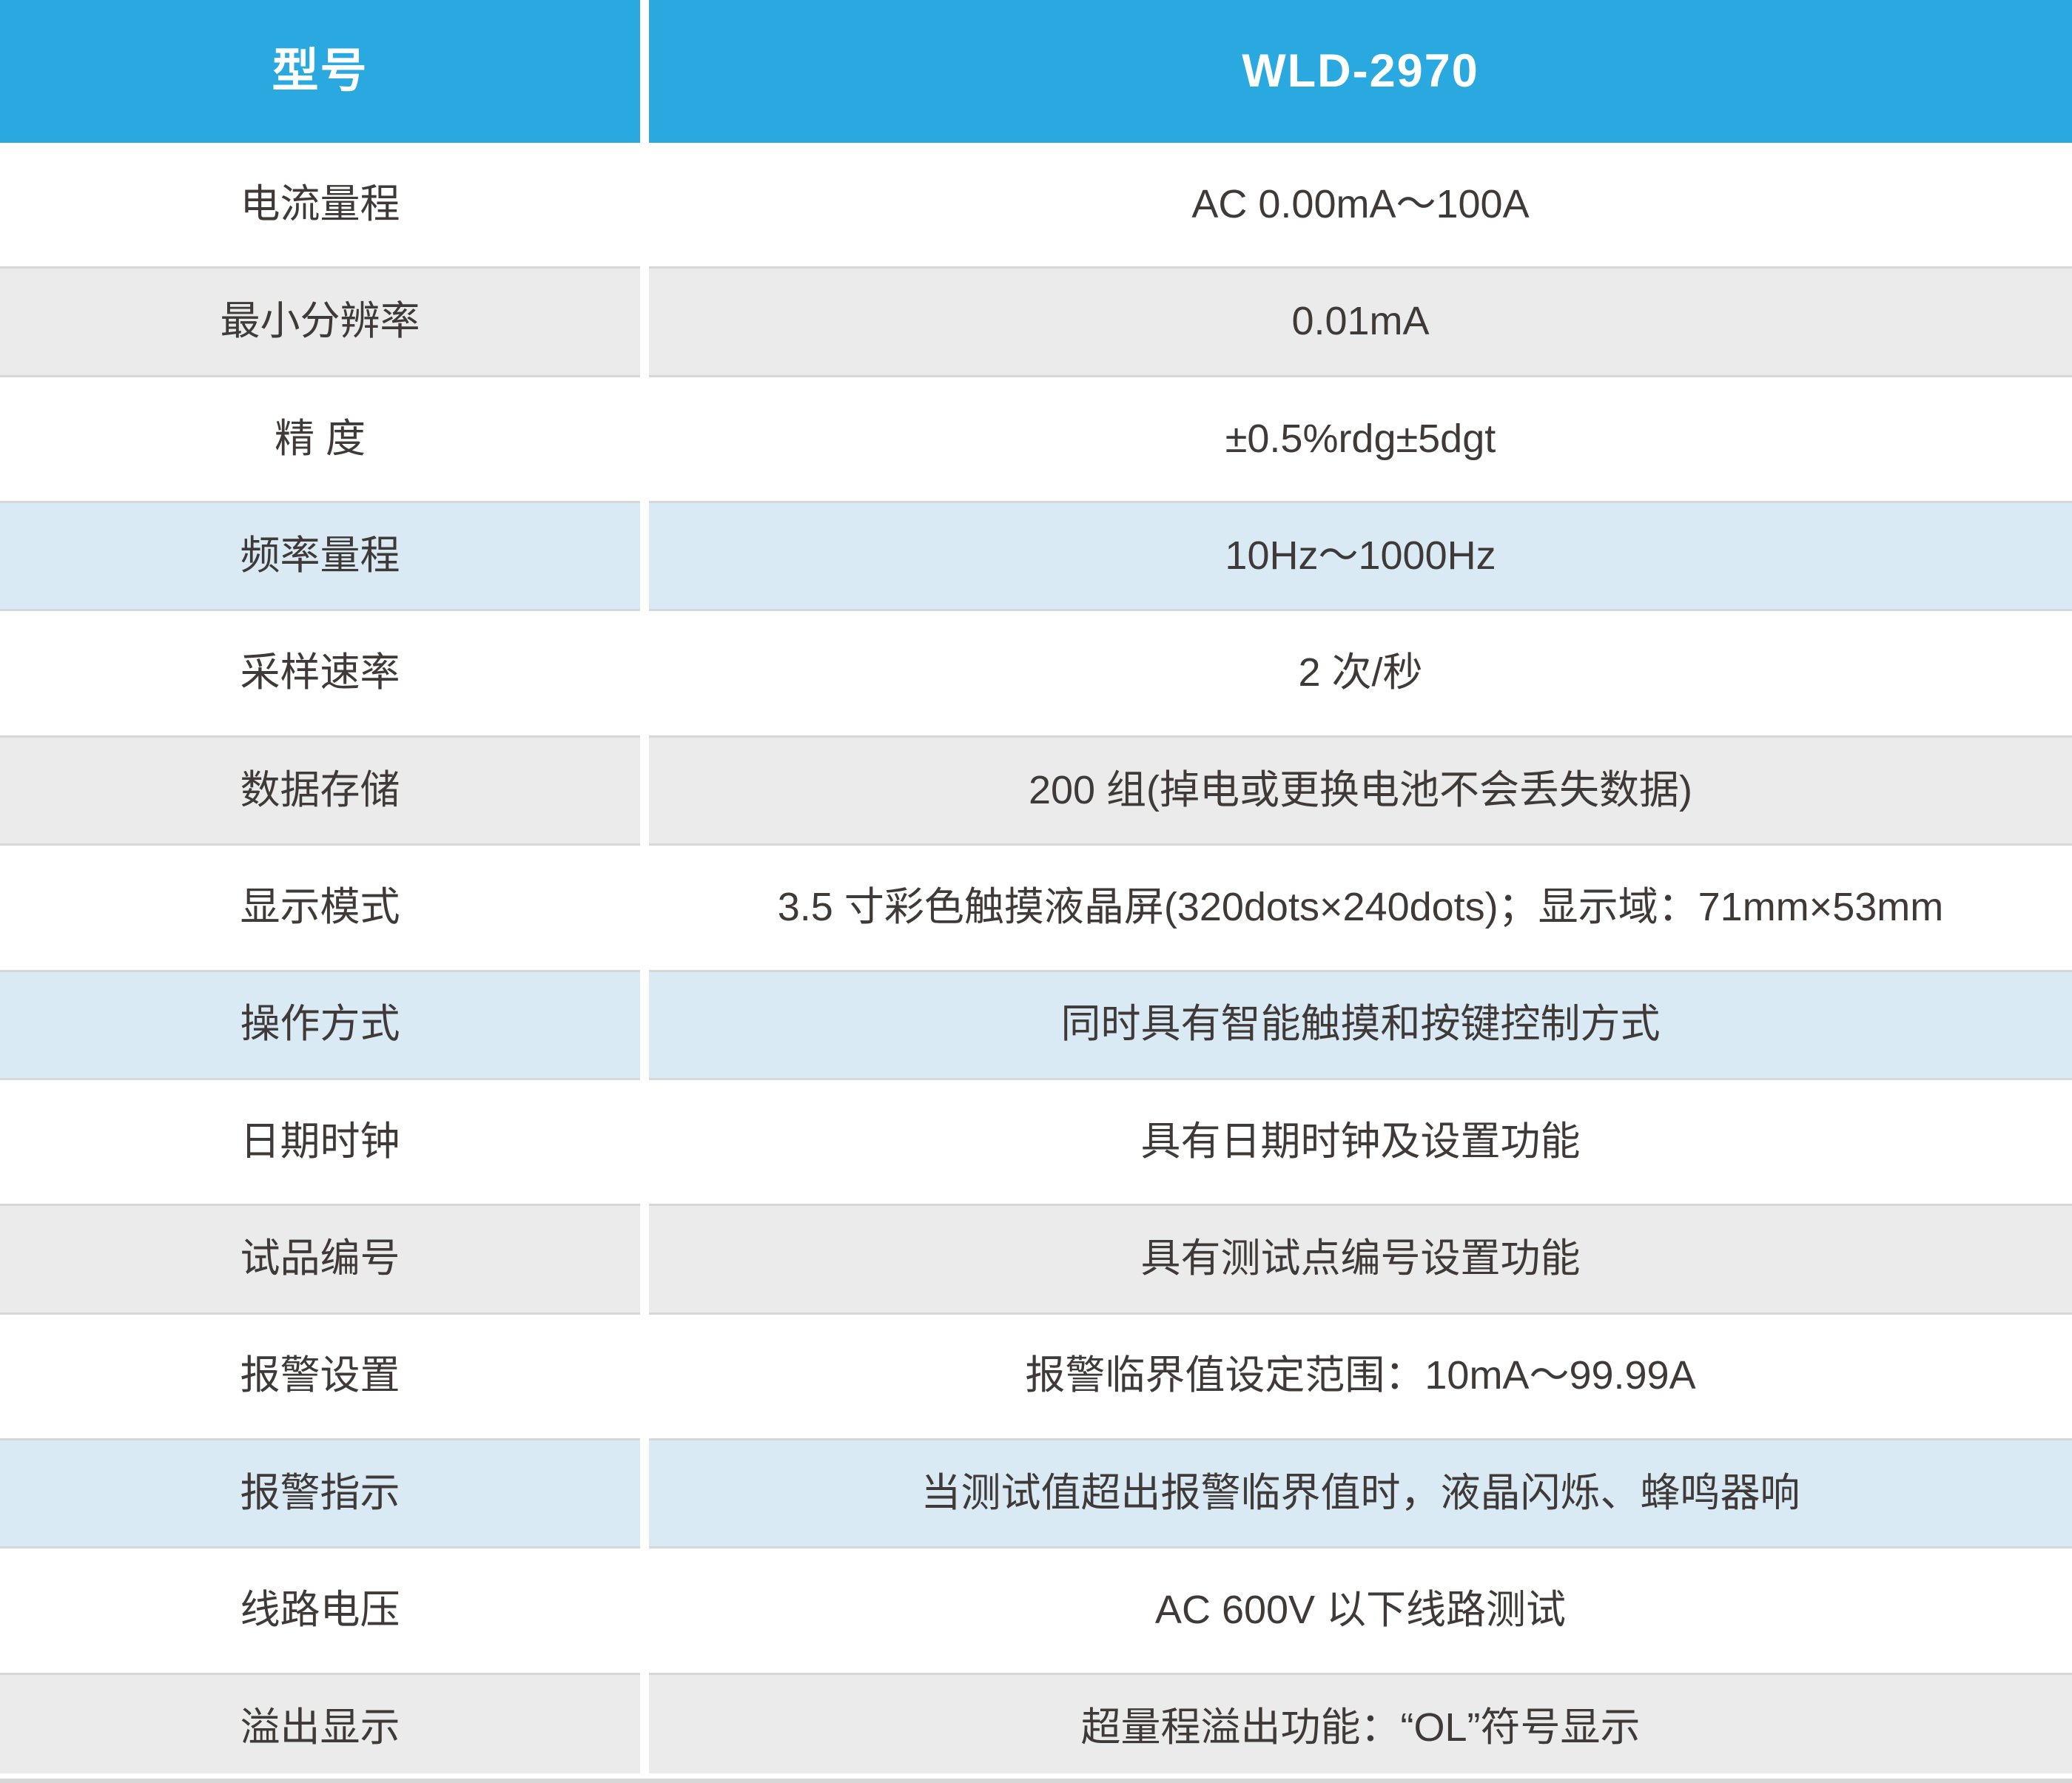  Describe the element at coordinates (1360, 791) in the screenshot. I see `spec-value-cell: 200 组(掉电或更换电池不会丢失数据)` at that location.